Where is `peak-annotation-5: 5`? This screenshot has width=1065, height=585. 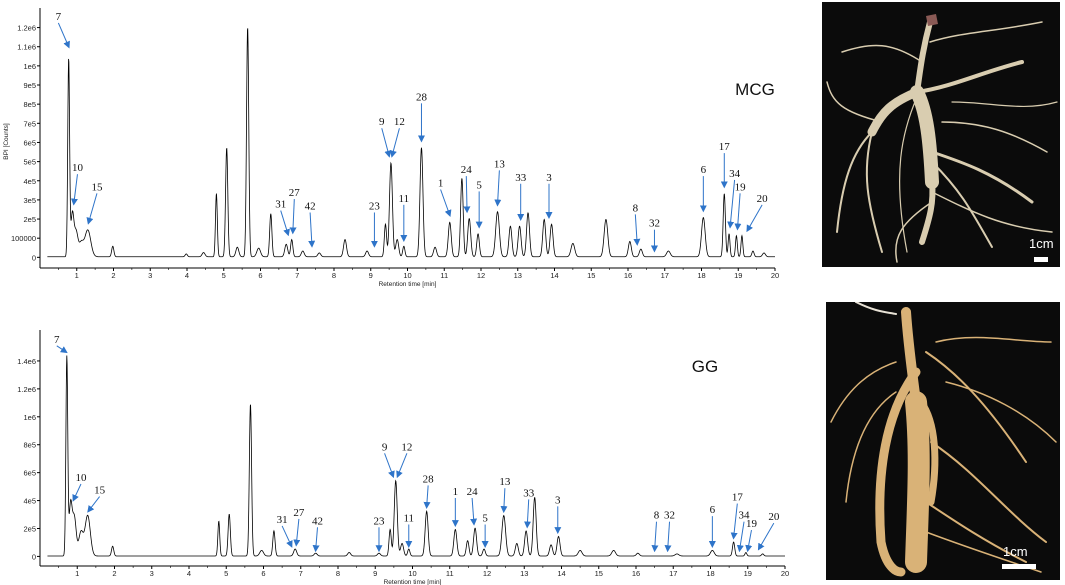
peak-annotation-5: 5 is located at coordinates (479, 204).